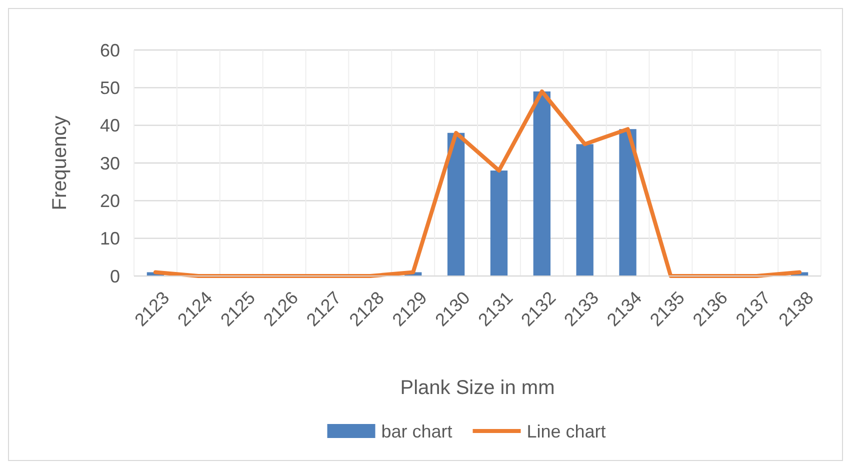 The width and height of the screenshot is (851, 469). What do you see at coordinates (110, 200) in the screenshot?
I see `y-tick-label: 20` at bounding box center [110, 200].